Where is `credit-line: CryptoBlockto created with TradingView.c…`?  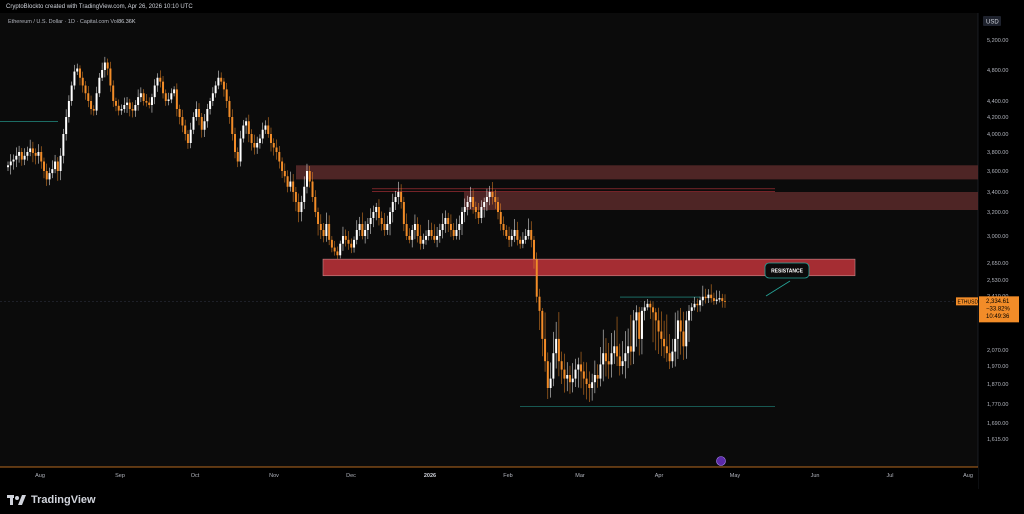
credit-line: CryptoBlockto created with TradingView.c… is located at coordinates (99, 7).